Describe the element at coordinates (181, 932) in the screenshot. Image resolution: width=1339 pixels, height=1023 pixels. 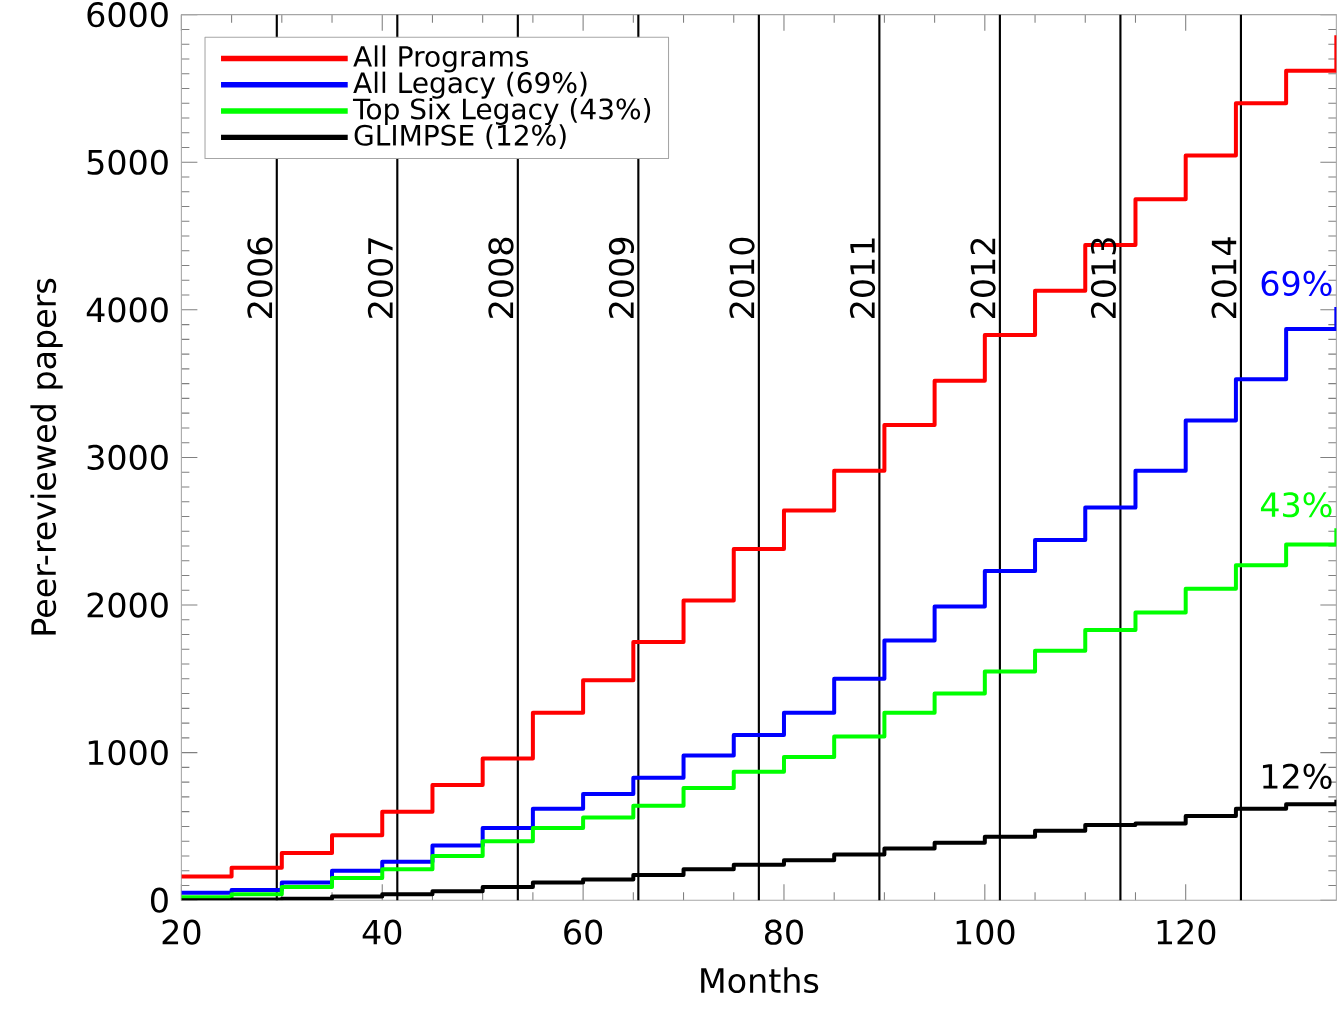
I see `x-tick-label: 20` at that location.